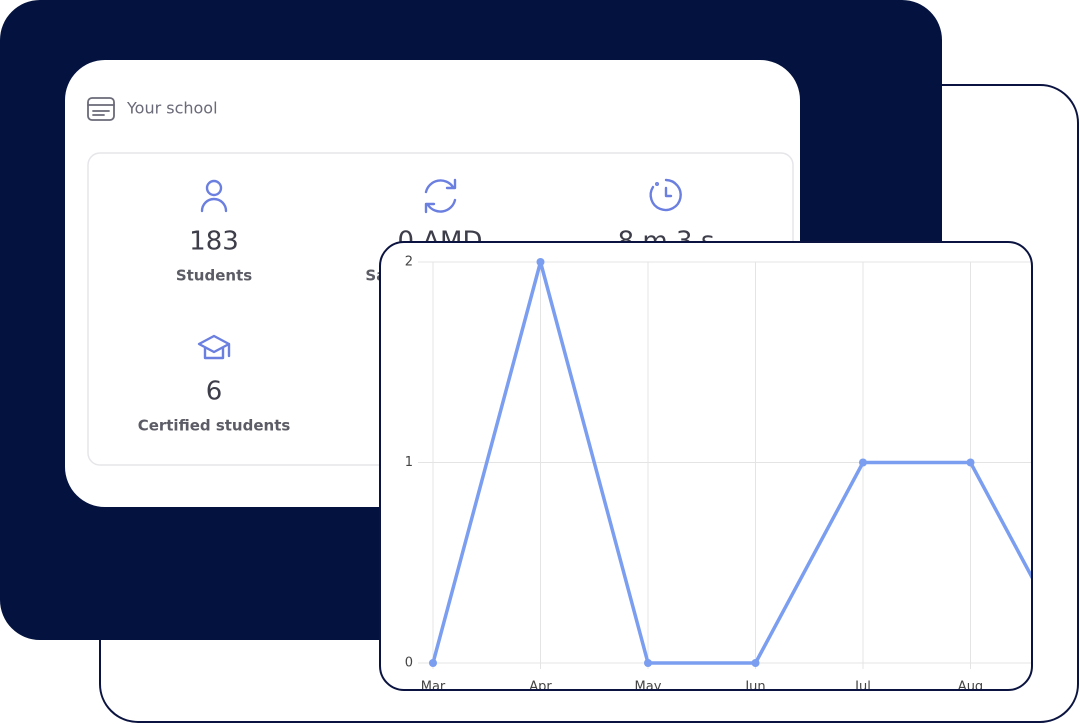  Describe the element at coordinates (862, 687) in the screenshot. I see `x-tick-label: Jul` at that location.